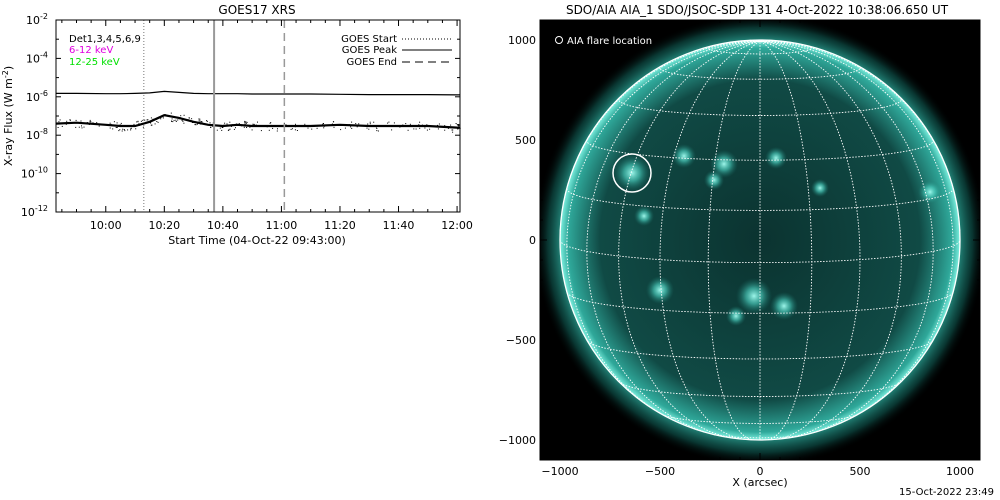  I want to click on goes-y-tick-label: 10⁻², so click(37, 19).